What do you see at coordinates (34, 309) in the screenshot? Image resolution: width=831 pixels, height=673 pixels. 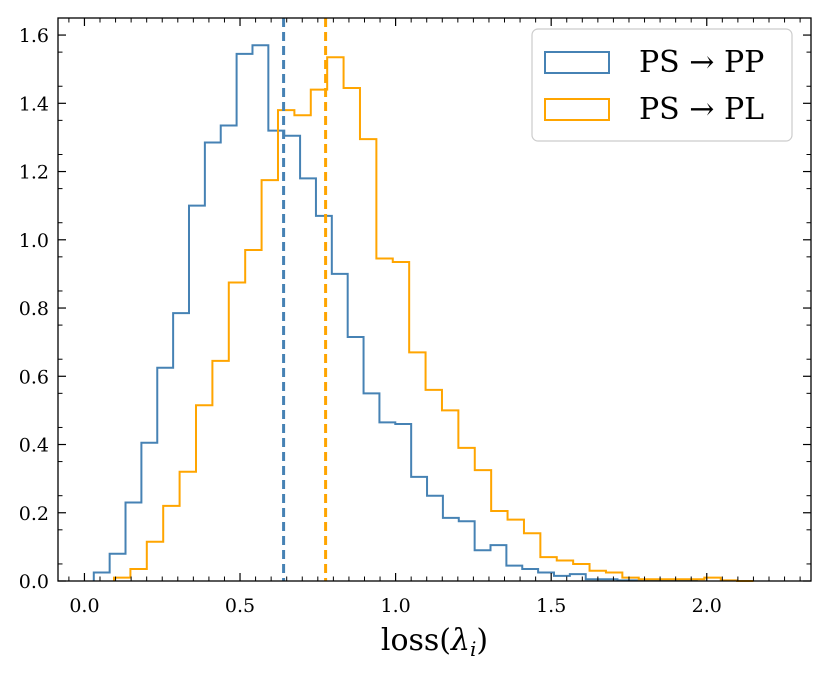 I see `y-tick-label: 0.8` at bounding box center [34, 309].